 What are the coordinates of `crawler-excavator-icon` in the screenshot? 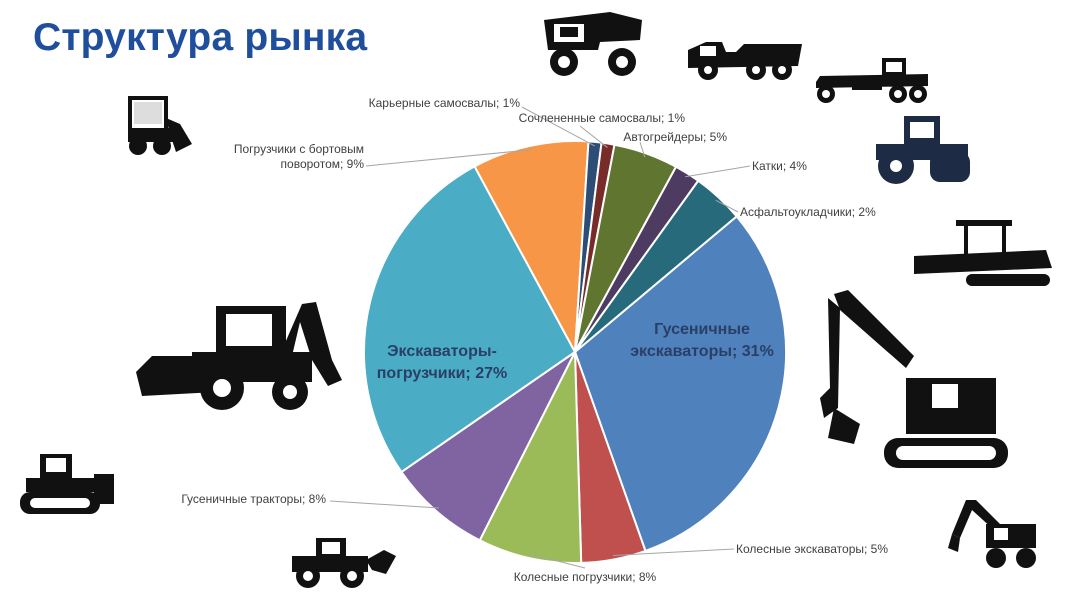 It's located at (914, 379).